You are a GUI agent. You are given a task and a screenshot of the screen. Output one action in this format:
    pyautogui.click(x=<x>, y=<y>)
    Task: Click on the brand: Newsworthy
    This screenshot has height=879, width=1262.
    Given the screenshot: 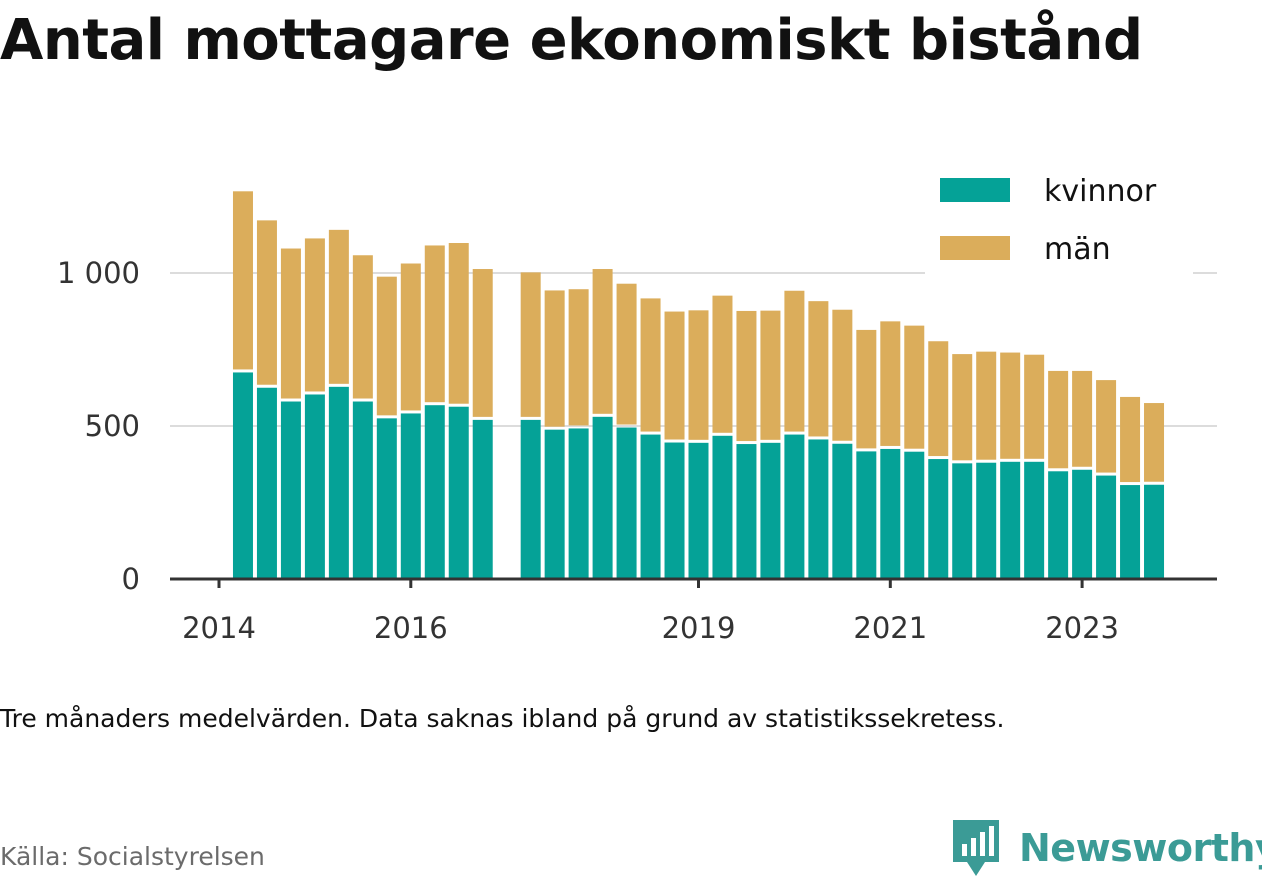 What is the action you would take?
    pyautogui.click(x=1106, y=848)
    